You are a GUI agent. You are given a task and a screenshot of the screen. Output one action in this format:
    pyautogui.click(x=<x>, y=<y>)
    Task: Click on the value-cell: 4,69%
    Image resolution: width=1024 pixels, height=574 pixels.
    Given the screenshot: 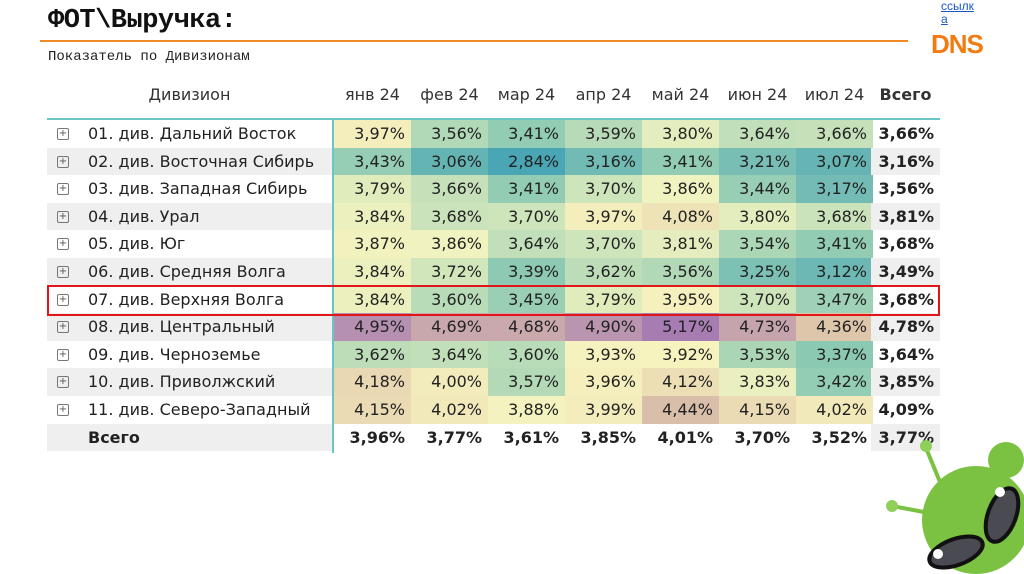 What is the action you would take?
    pyautogui.click(x=449, y=327)
    